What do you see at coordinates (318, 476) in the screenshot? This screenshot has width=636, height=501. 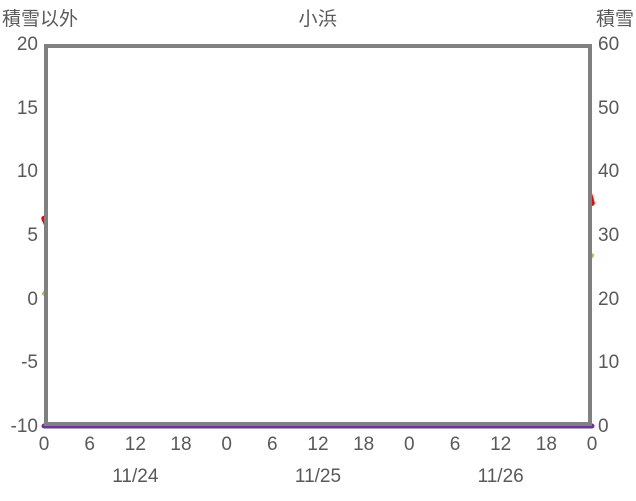 I see `day-label-11-25: 11/25` at bounding box center [318, 476].